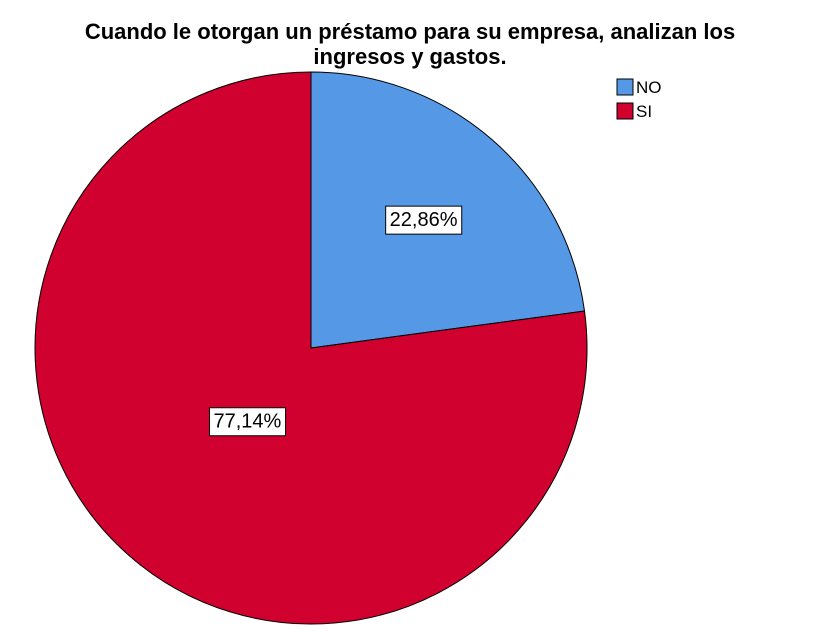  I want to click on legend-swatch-no, so click(625, 87).